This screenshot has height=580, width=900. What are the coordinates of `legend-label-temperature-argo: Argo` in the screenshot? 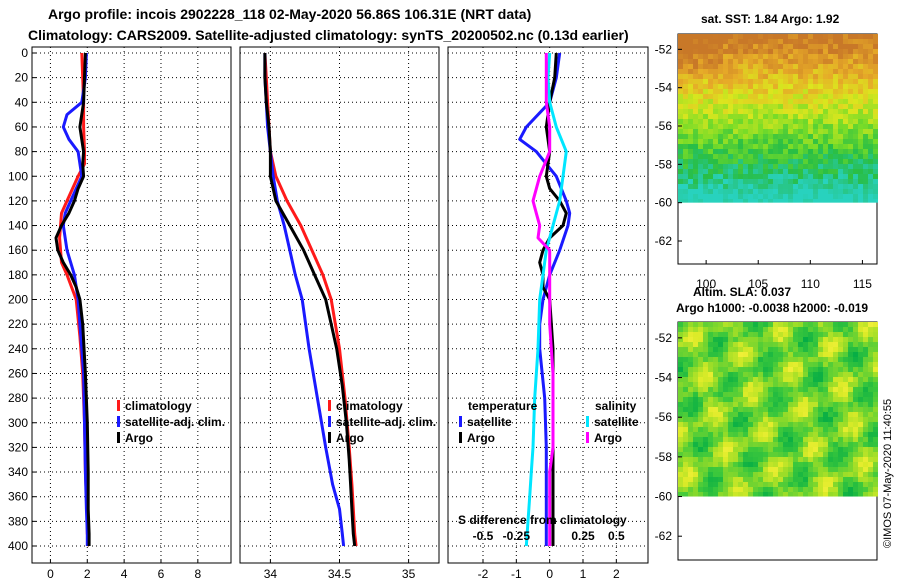 It's located at (481, 438).